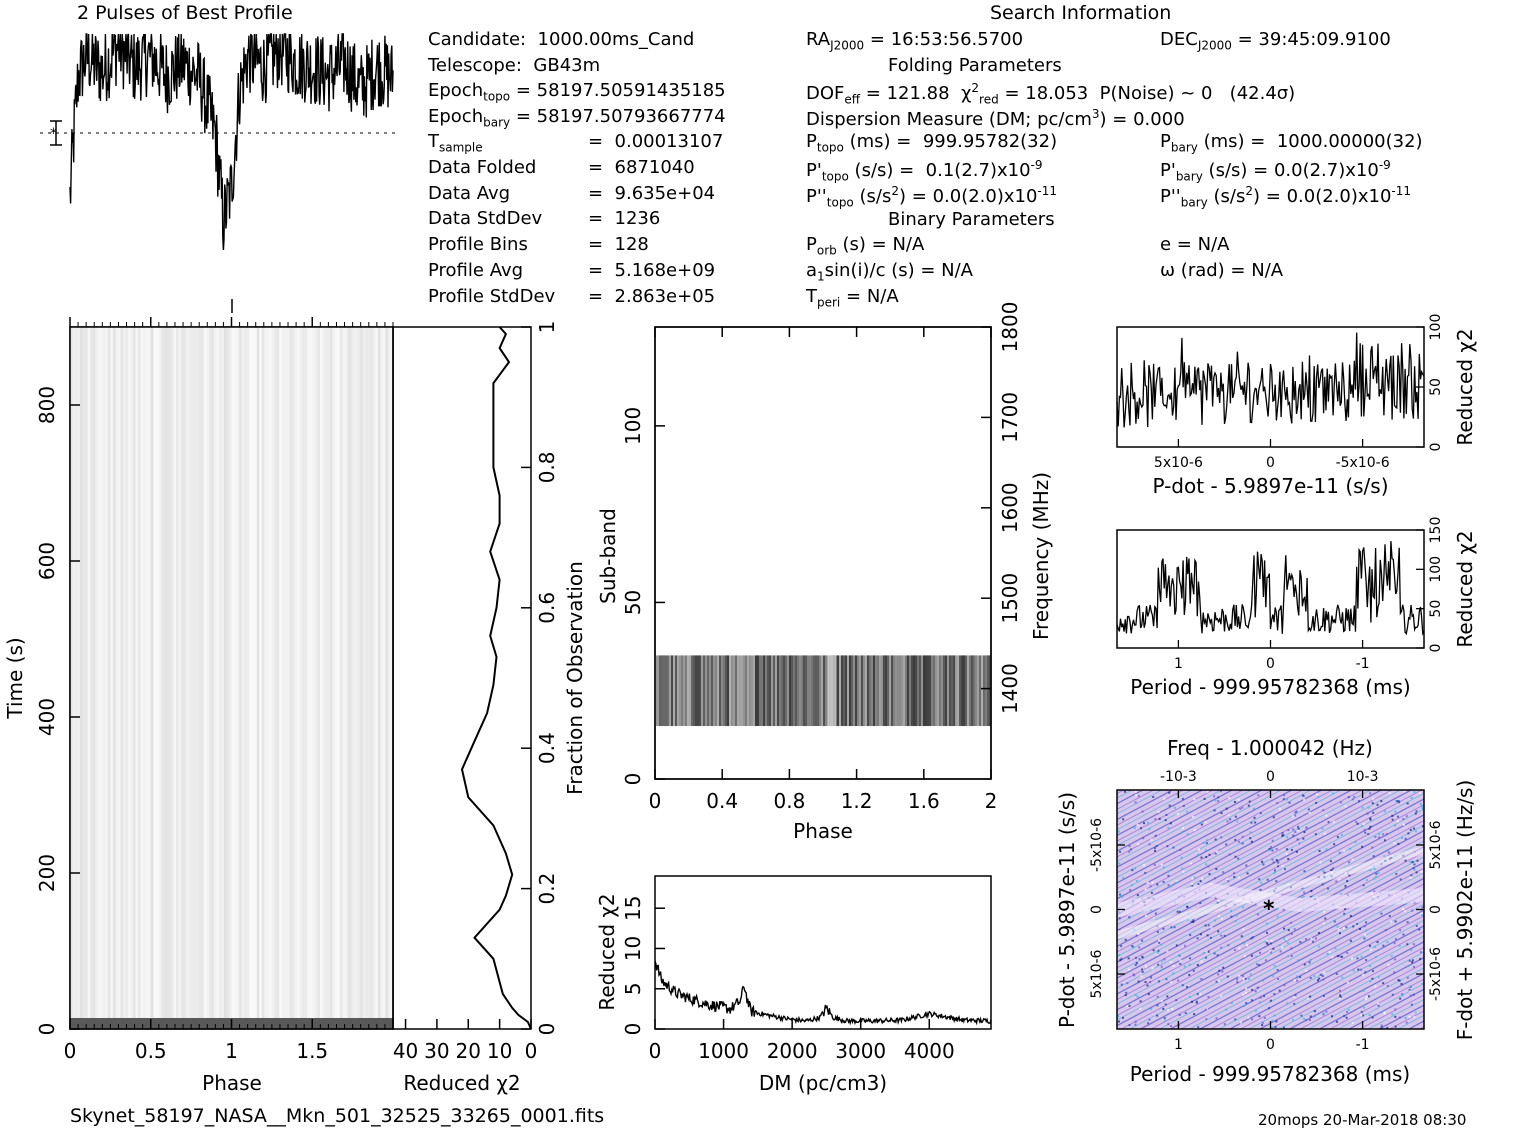  I want to click on subband-ytick-label: 100, so click(633, 426).